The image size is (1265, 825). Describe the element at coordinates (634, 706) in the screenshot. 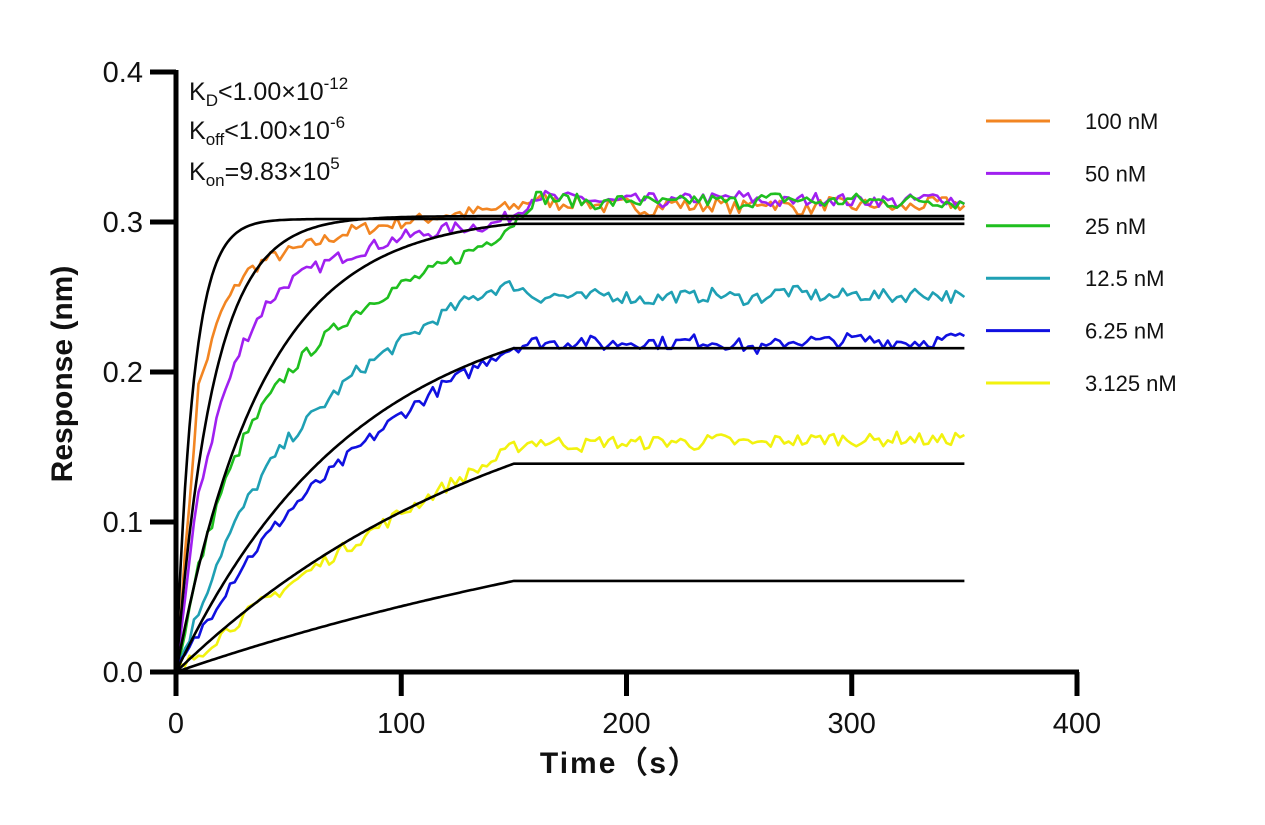

I see `x-ticks: 0 100 200 300 400` at that location.